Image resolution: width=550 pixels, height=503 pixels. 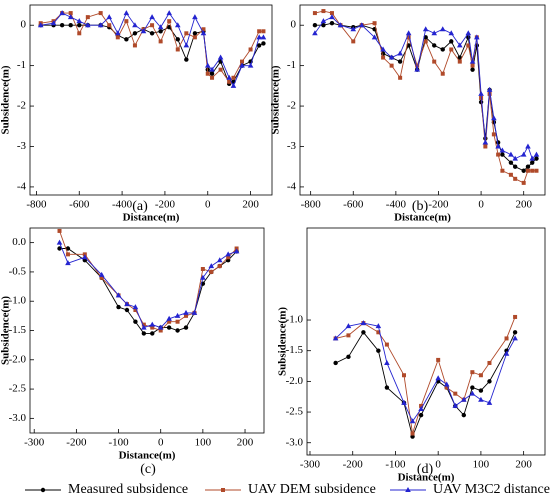 I want to click on y-tick-label: -3.0, so click(x=295, y=442).